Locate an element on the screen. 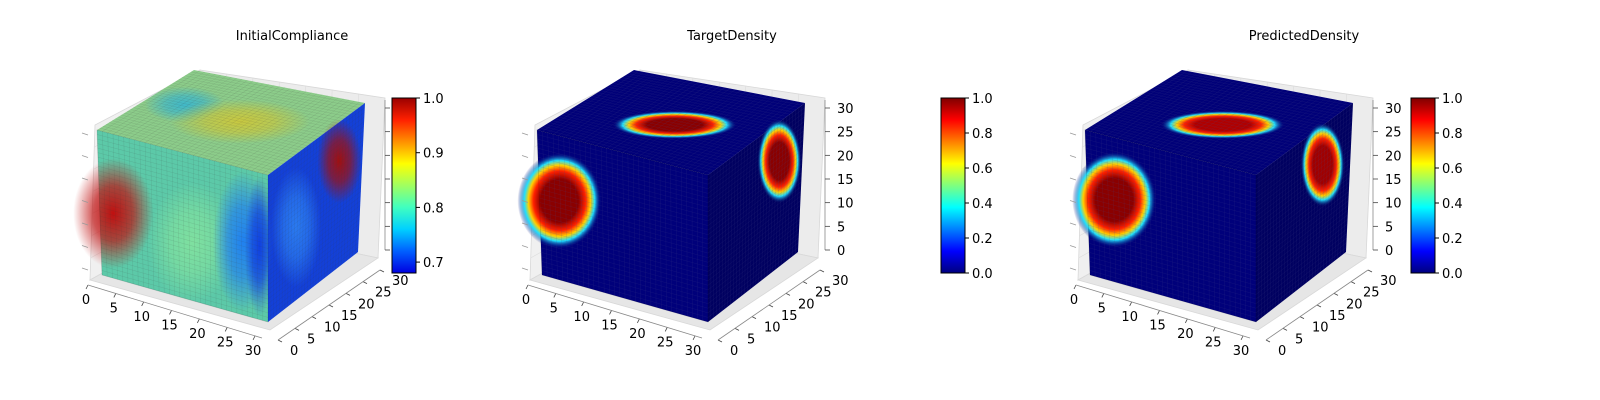 This screenshot has width=1600, height=400. colorbar is located at coordinates (953, 185).